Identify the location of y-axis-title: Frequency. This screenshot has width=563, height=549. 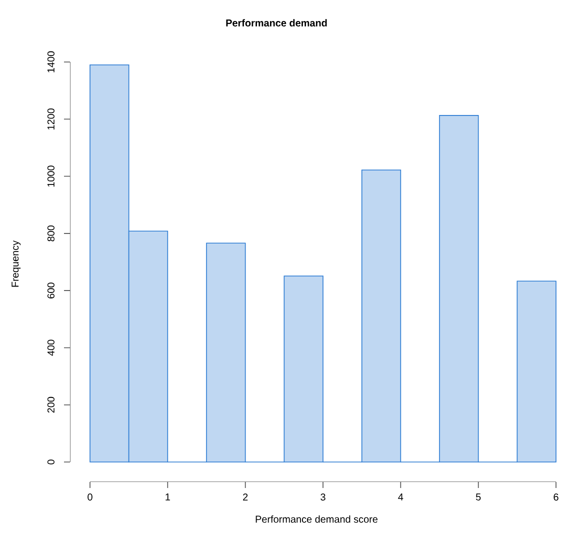
(16, 263).